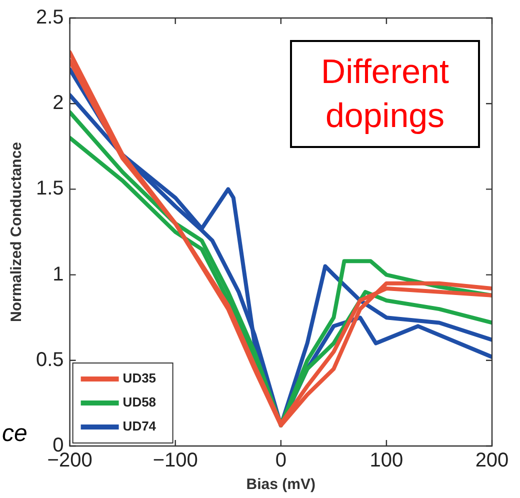 This screenshot has width=520, height=498. I want to click on text: ce, so click(15, 434).